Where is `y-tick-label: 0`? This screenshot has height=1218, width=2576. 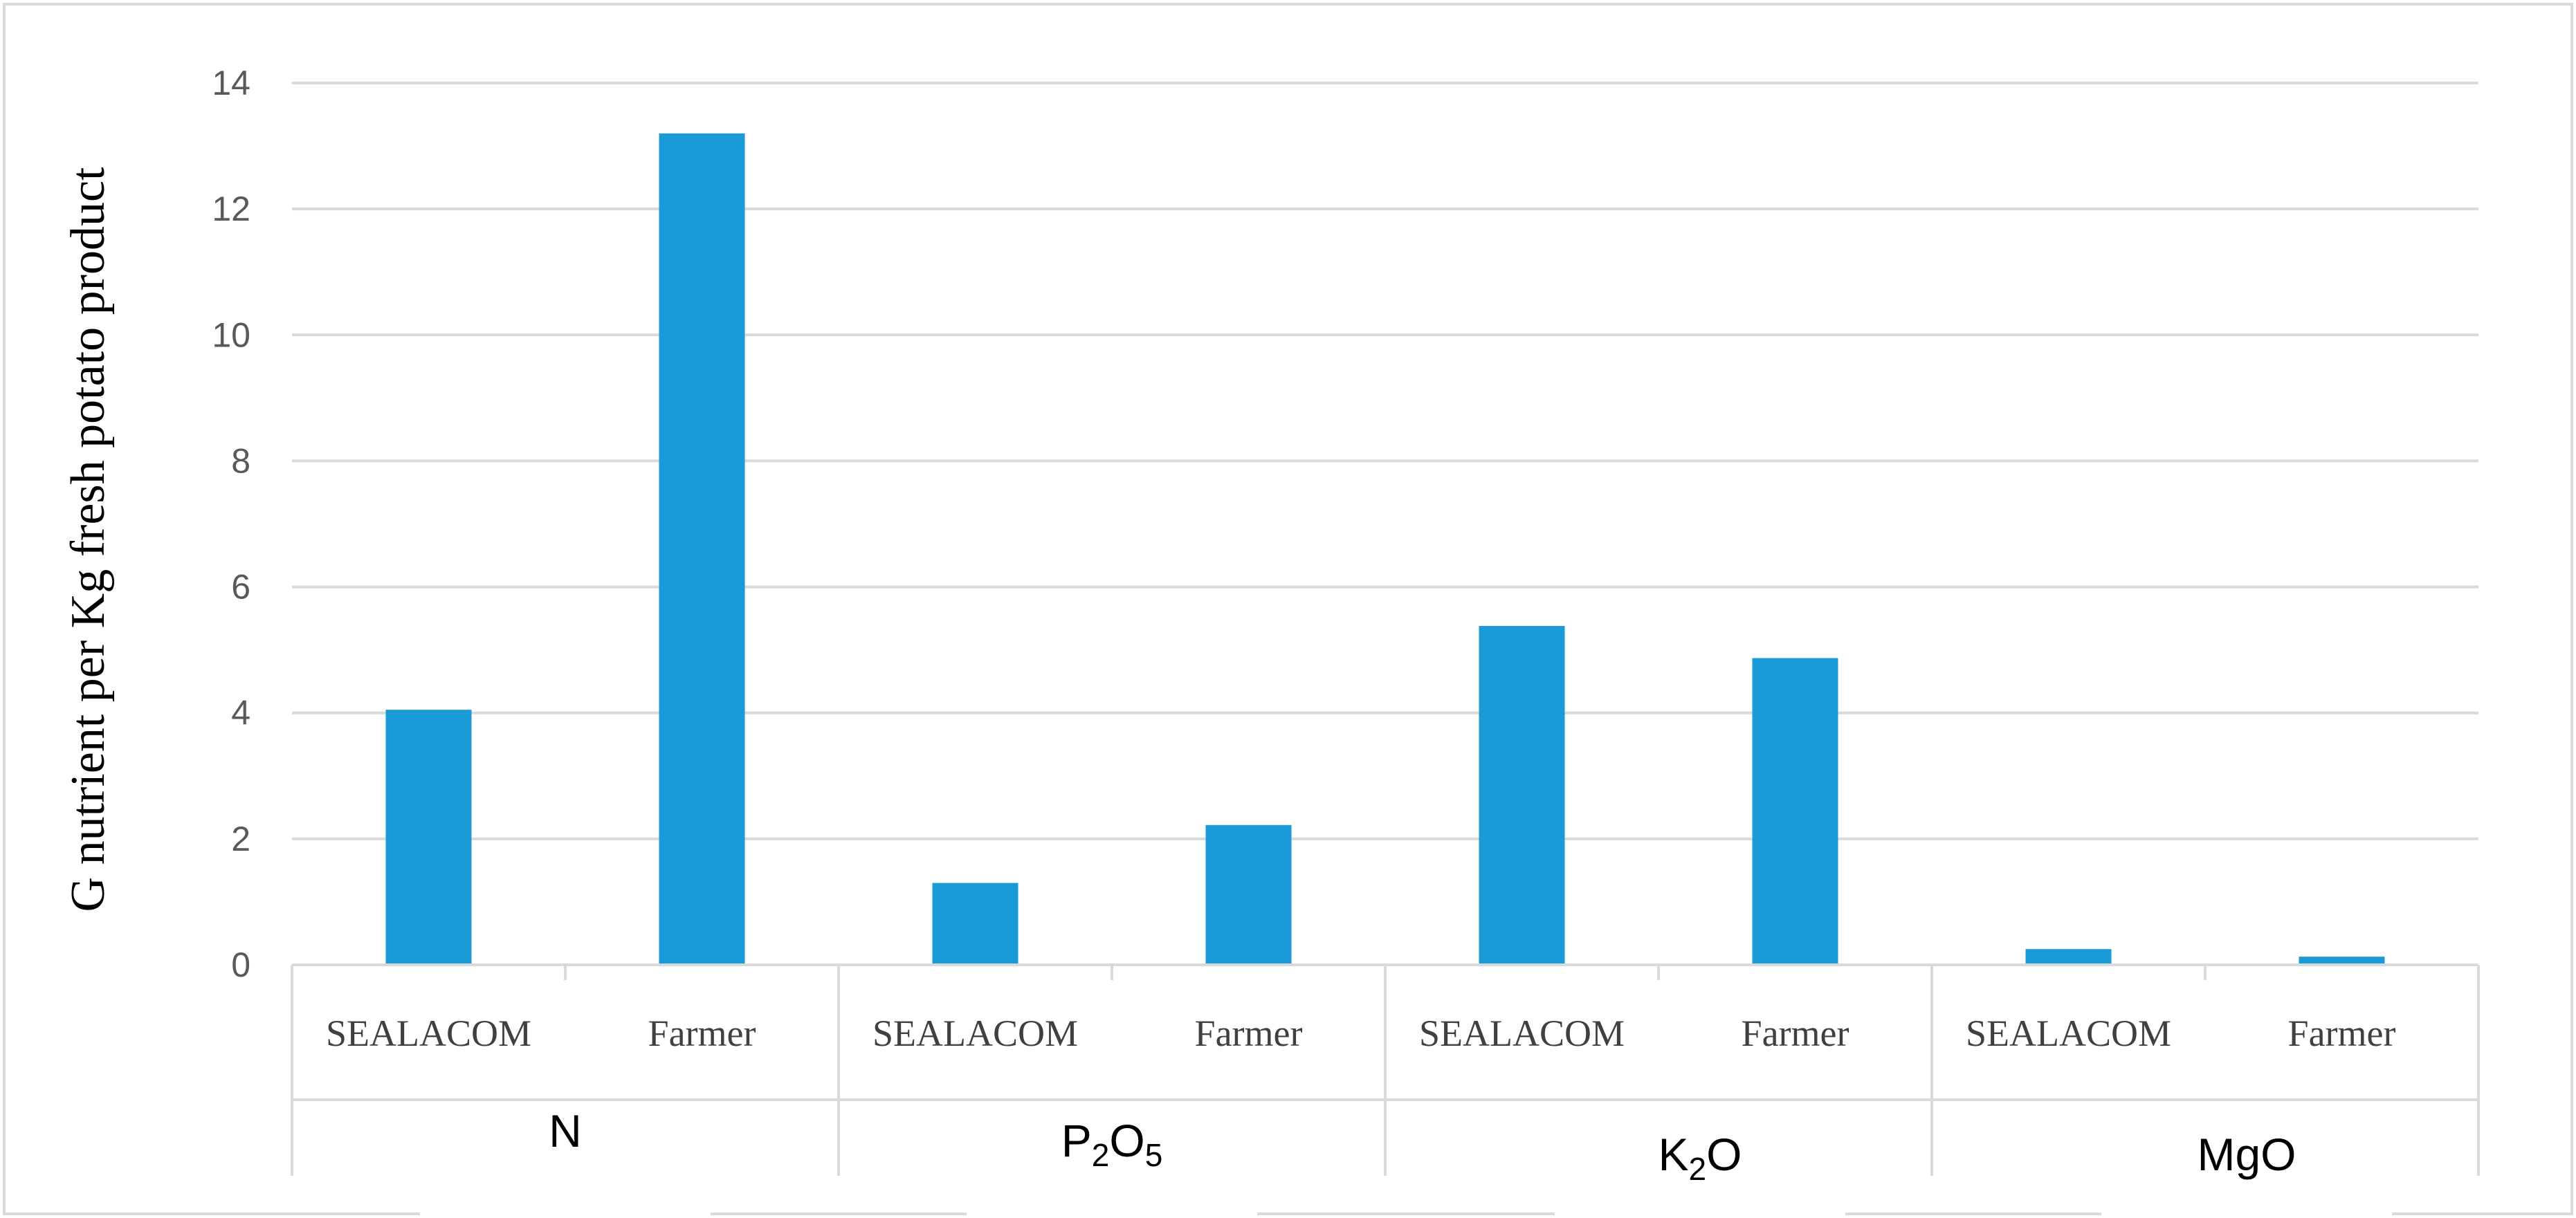
y-tick-label: 0 is located at coordinates (241, 964).